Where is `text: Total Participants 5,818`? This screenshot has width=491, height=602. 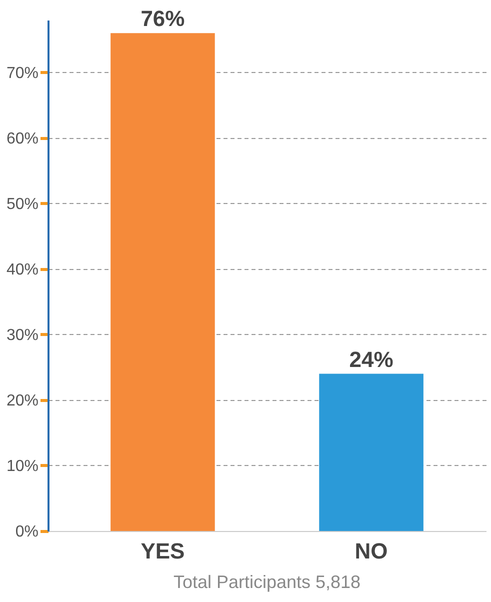 text: Total Participants 5,818 is located at coordinates (267, 582).